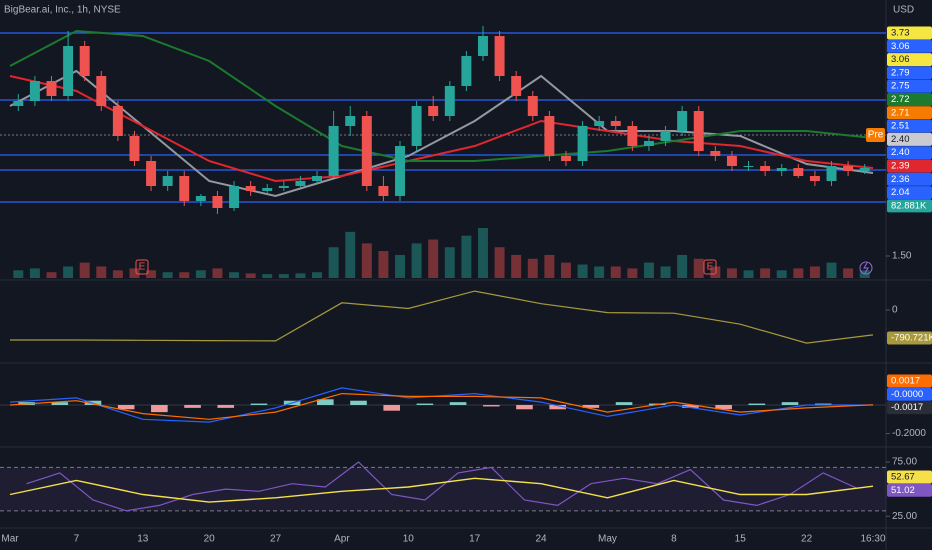 This screenshot has width=932, height=550. Describe the element at coordinates (900, 192) in the screenshot. I see `price-label: 2.04` at that location.